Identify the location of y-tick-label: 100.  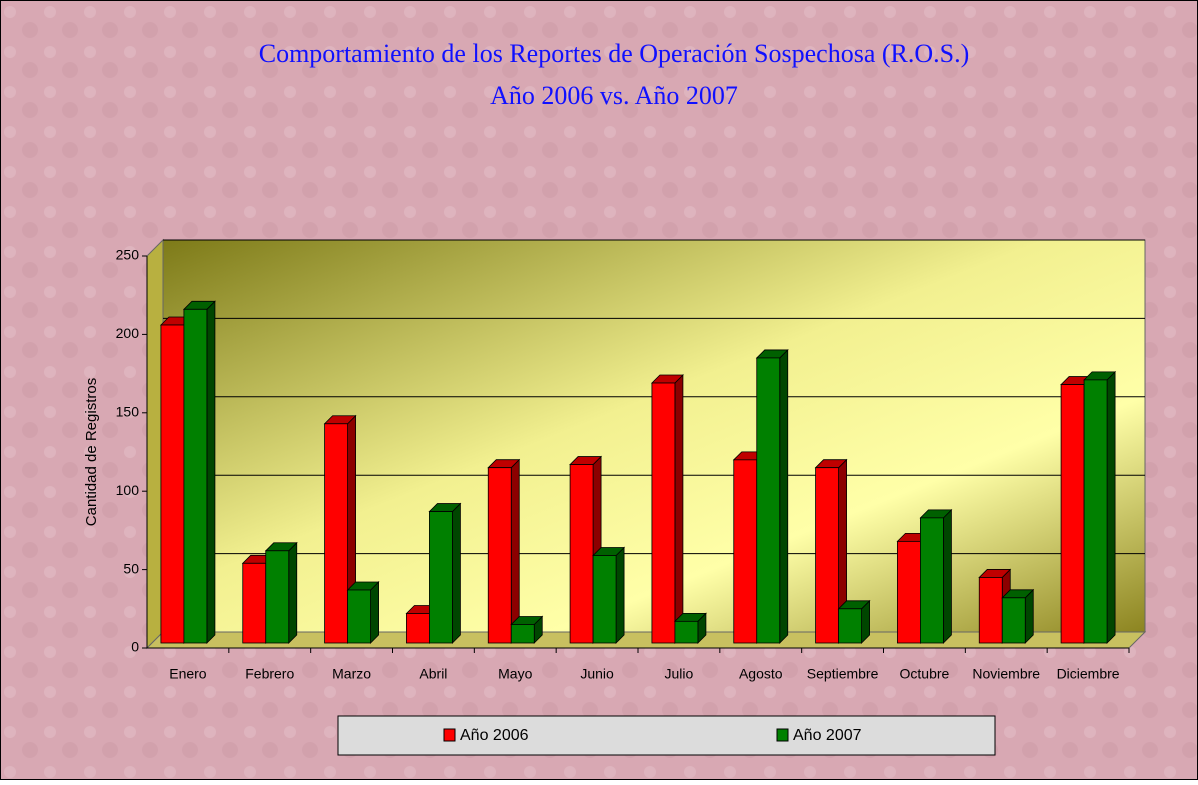
(128, 490).